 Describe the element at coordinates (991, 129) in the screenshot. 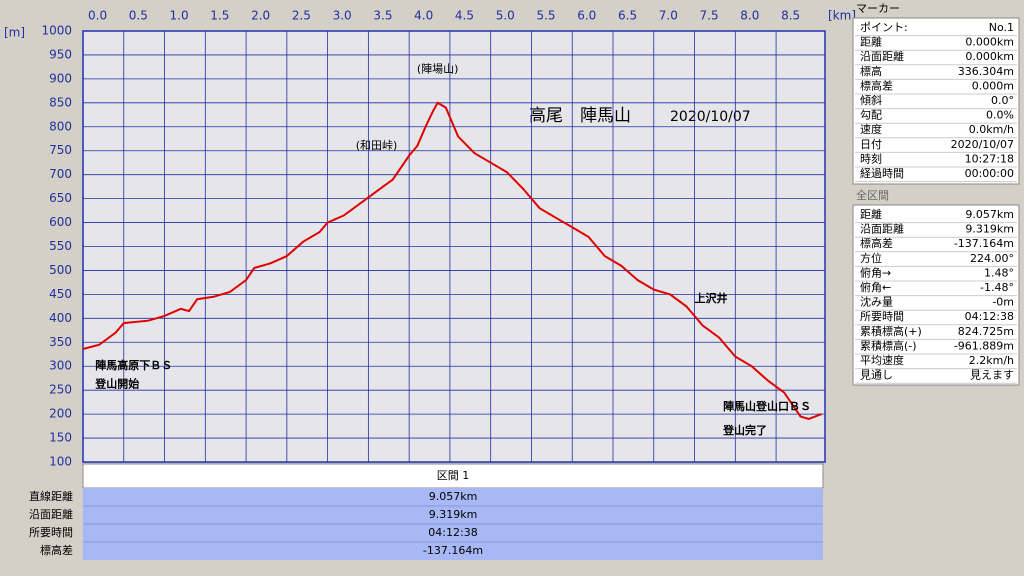

I see `panel-row-value: 0.0km/h` at that location.